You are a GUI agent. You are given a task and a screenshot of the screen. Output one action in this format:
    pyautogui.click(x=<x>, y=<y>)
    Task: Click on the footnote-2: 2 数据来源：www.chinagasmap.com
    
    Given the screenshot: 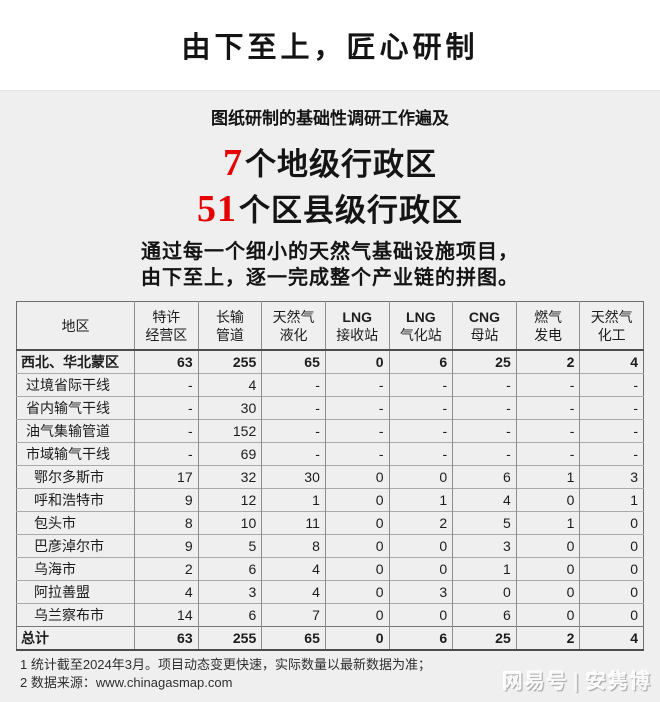 What is the action you would take?
    pyautogui.click(x=340, y=683)
    